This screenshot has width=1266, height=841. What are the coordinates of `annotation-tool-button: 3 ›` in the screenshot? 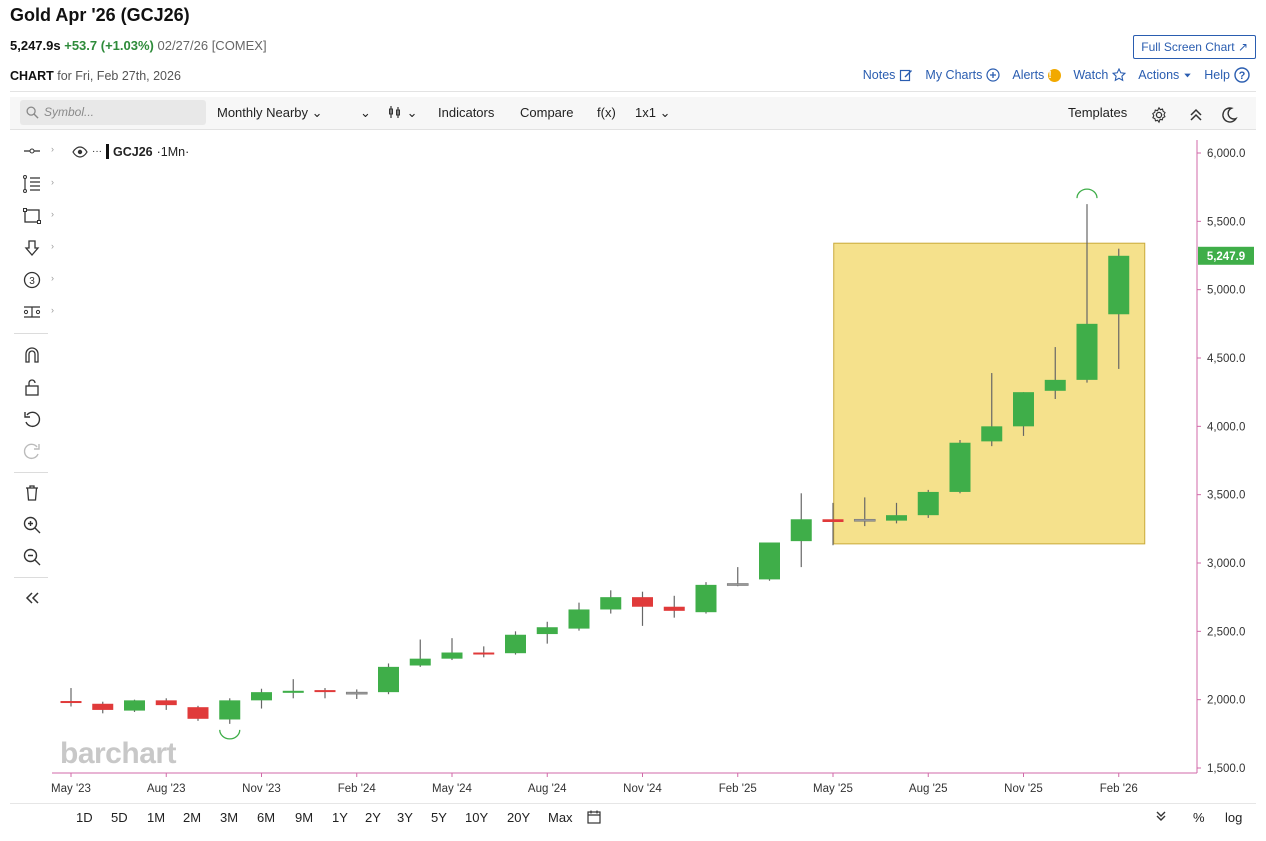 It's located at (32, 280).